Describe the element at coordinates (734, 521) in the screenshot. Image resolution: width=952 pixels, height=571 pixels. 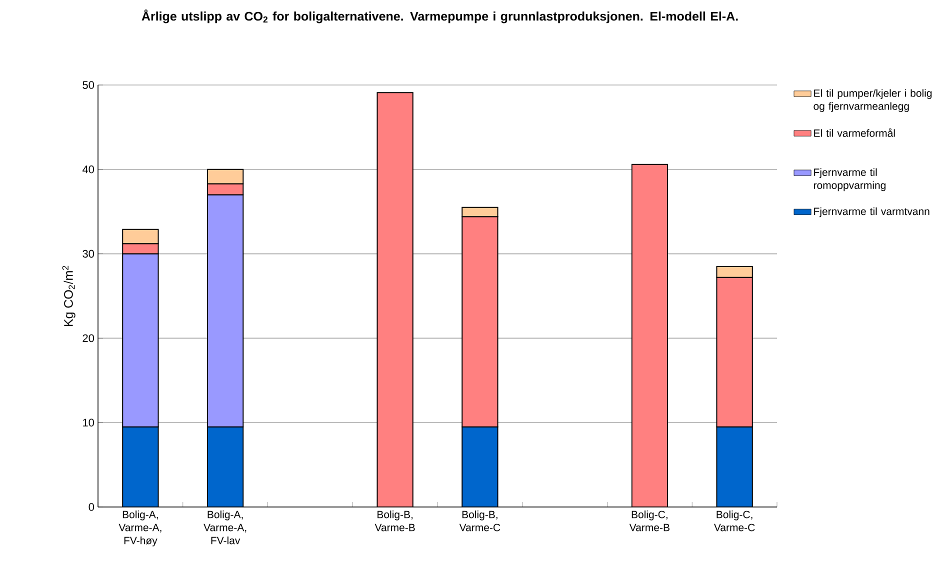
I see `x-tick-label: Bolig-C, Varme-C` at that location.